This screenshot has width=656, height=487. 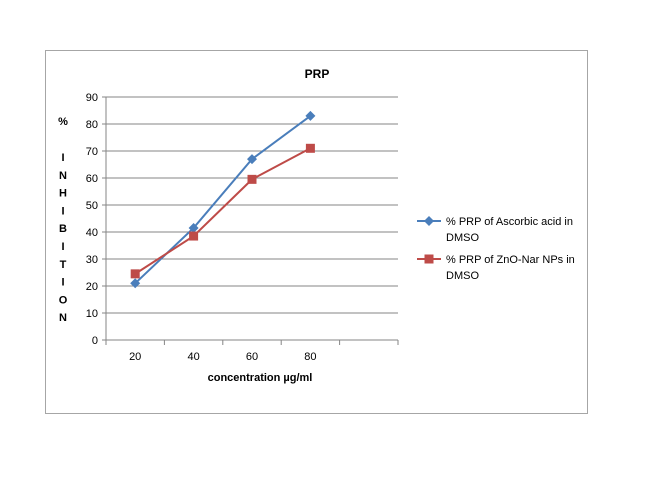 What do you see at coordinates (92, 233) in the screenshot?
I see `y-tick-label: 40` at bounding box center [92, 233].